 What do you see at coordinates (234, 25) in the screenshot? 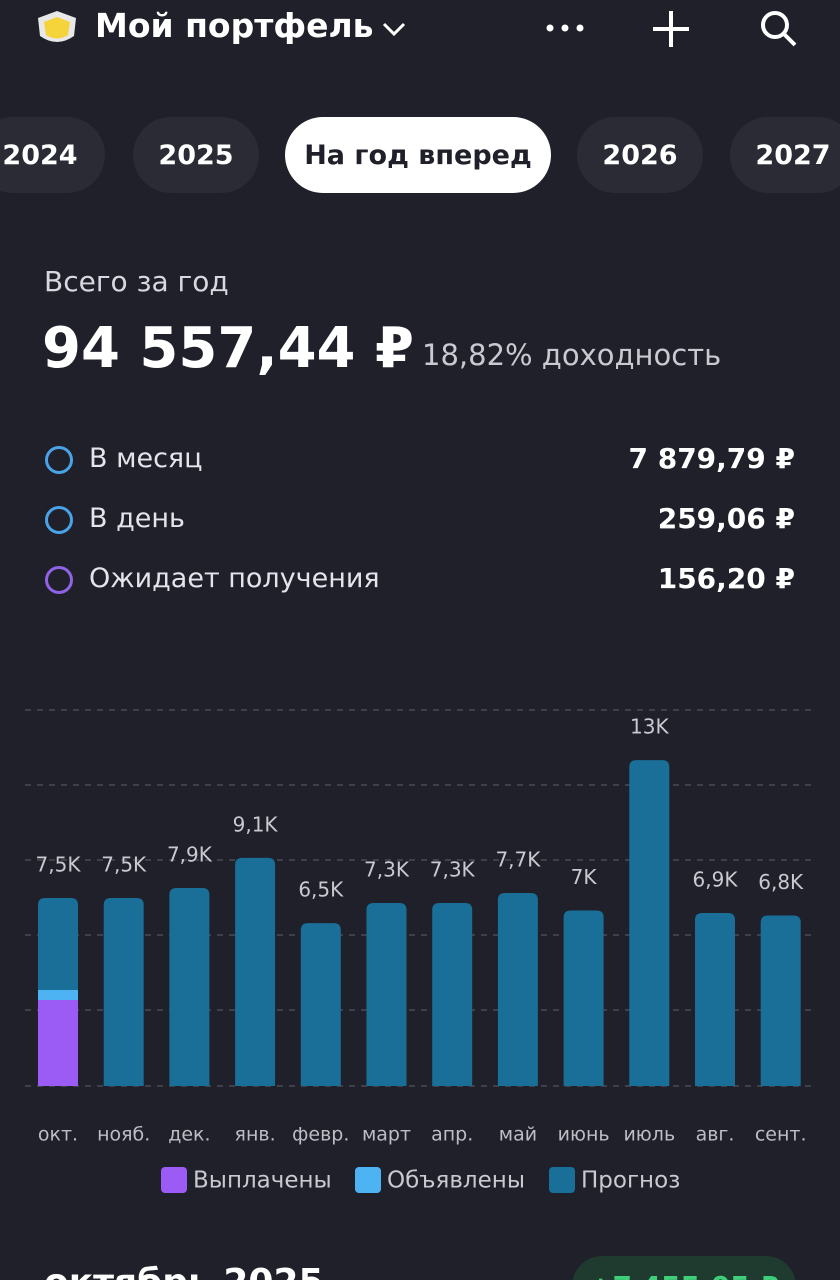
I see `header-title: Мой портфель` at bounding box center [234, 25].